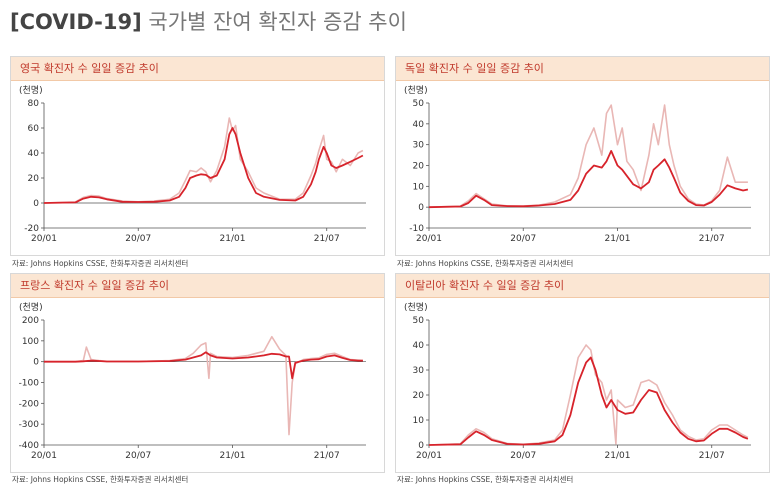 The width and height of the screenshot is (780, 489). Describe the element at coordinates (29, 425) in the screenshot. I see `y-tick-label: -300` at that location.